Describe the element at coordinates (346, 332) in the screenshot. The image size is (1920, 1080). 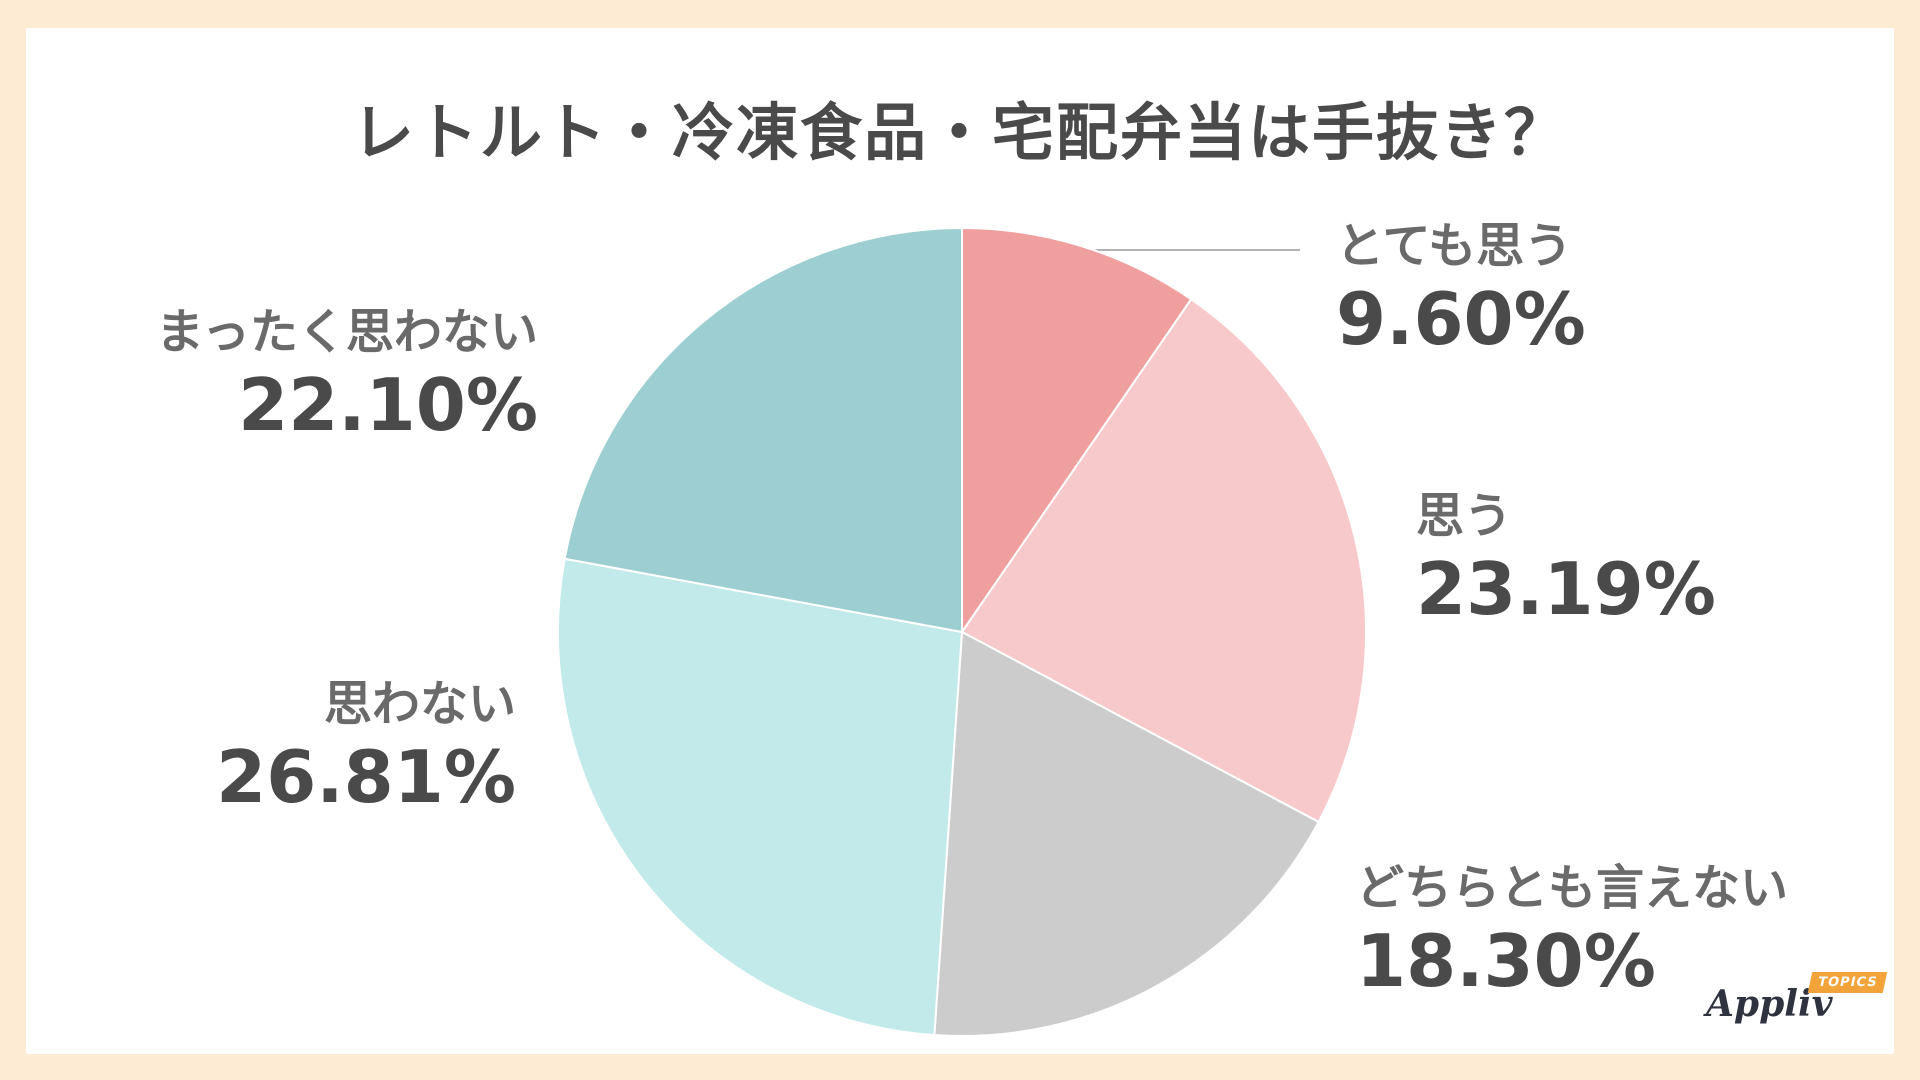
I see `slice-label: まったく思わない` at that location.